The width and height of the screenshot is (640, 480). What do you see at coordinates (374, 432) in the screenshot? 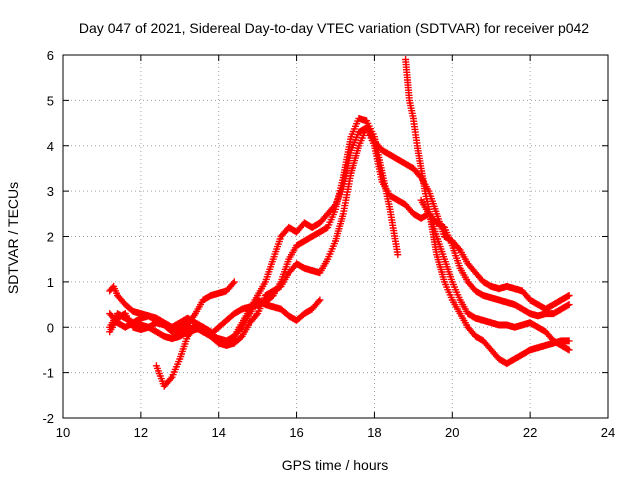
I see `x-tick-label: 18` at bounding box center [374, 432].